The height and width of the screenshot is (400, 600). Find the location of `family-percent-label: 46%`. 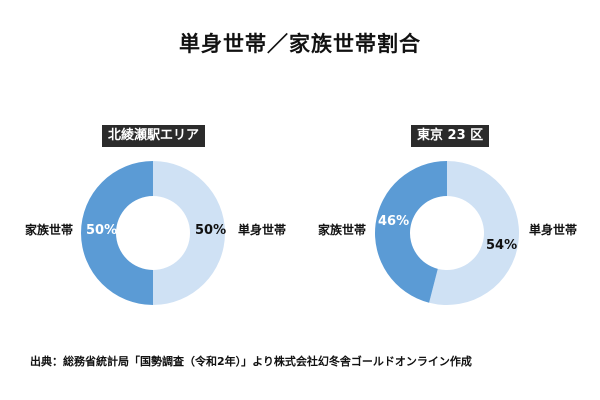

family-percent-label: 46% is located at coordinates (394, 221).